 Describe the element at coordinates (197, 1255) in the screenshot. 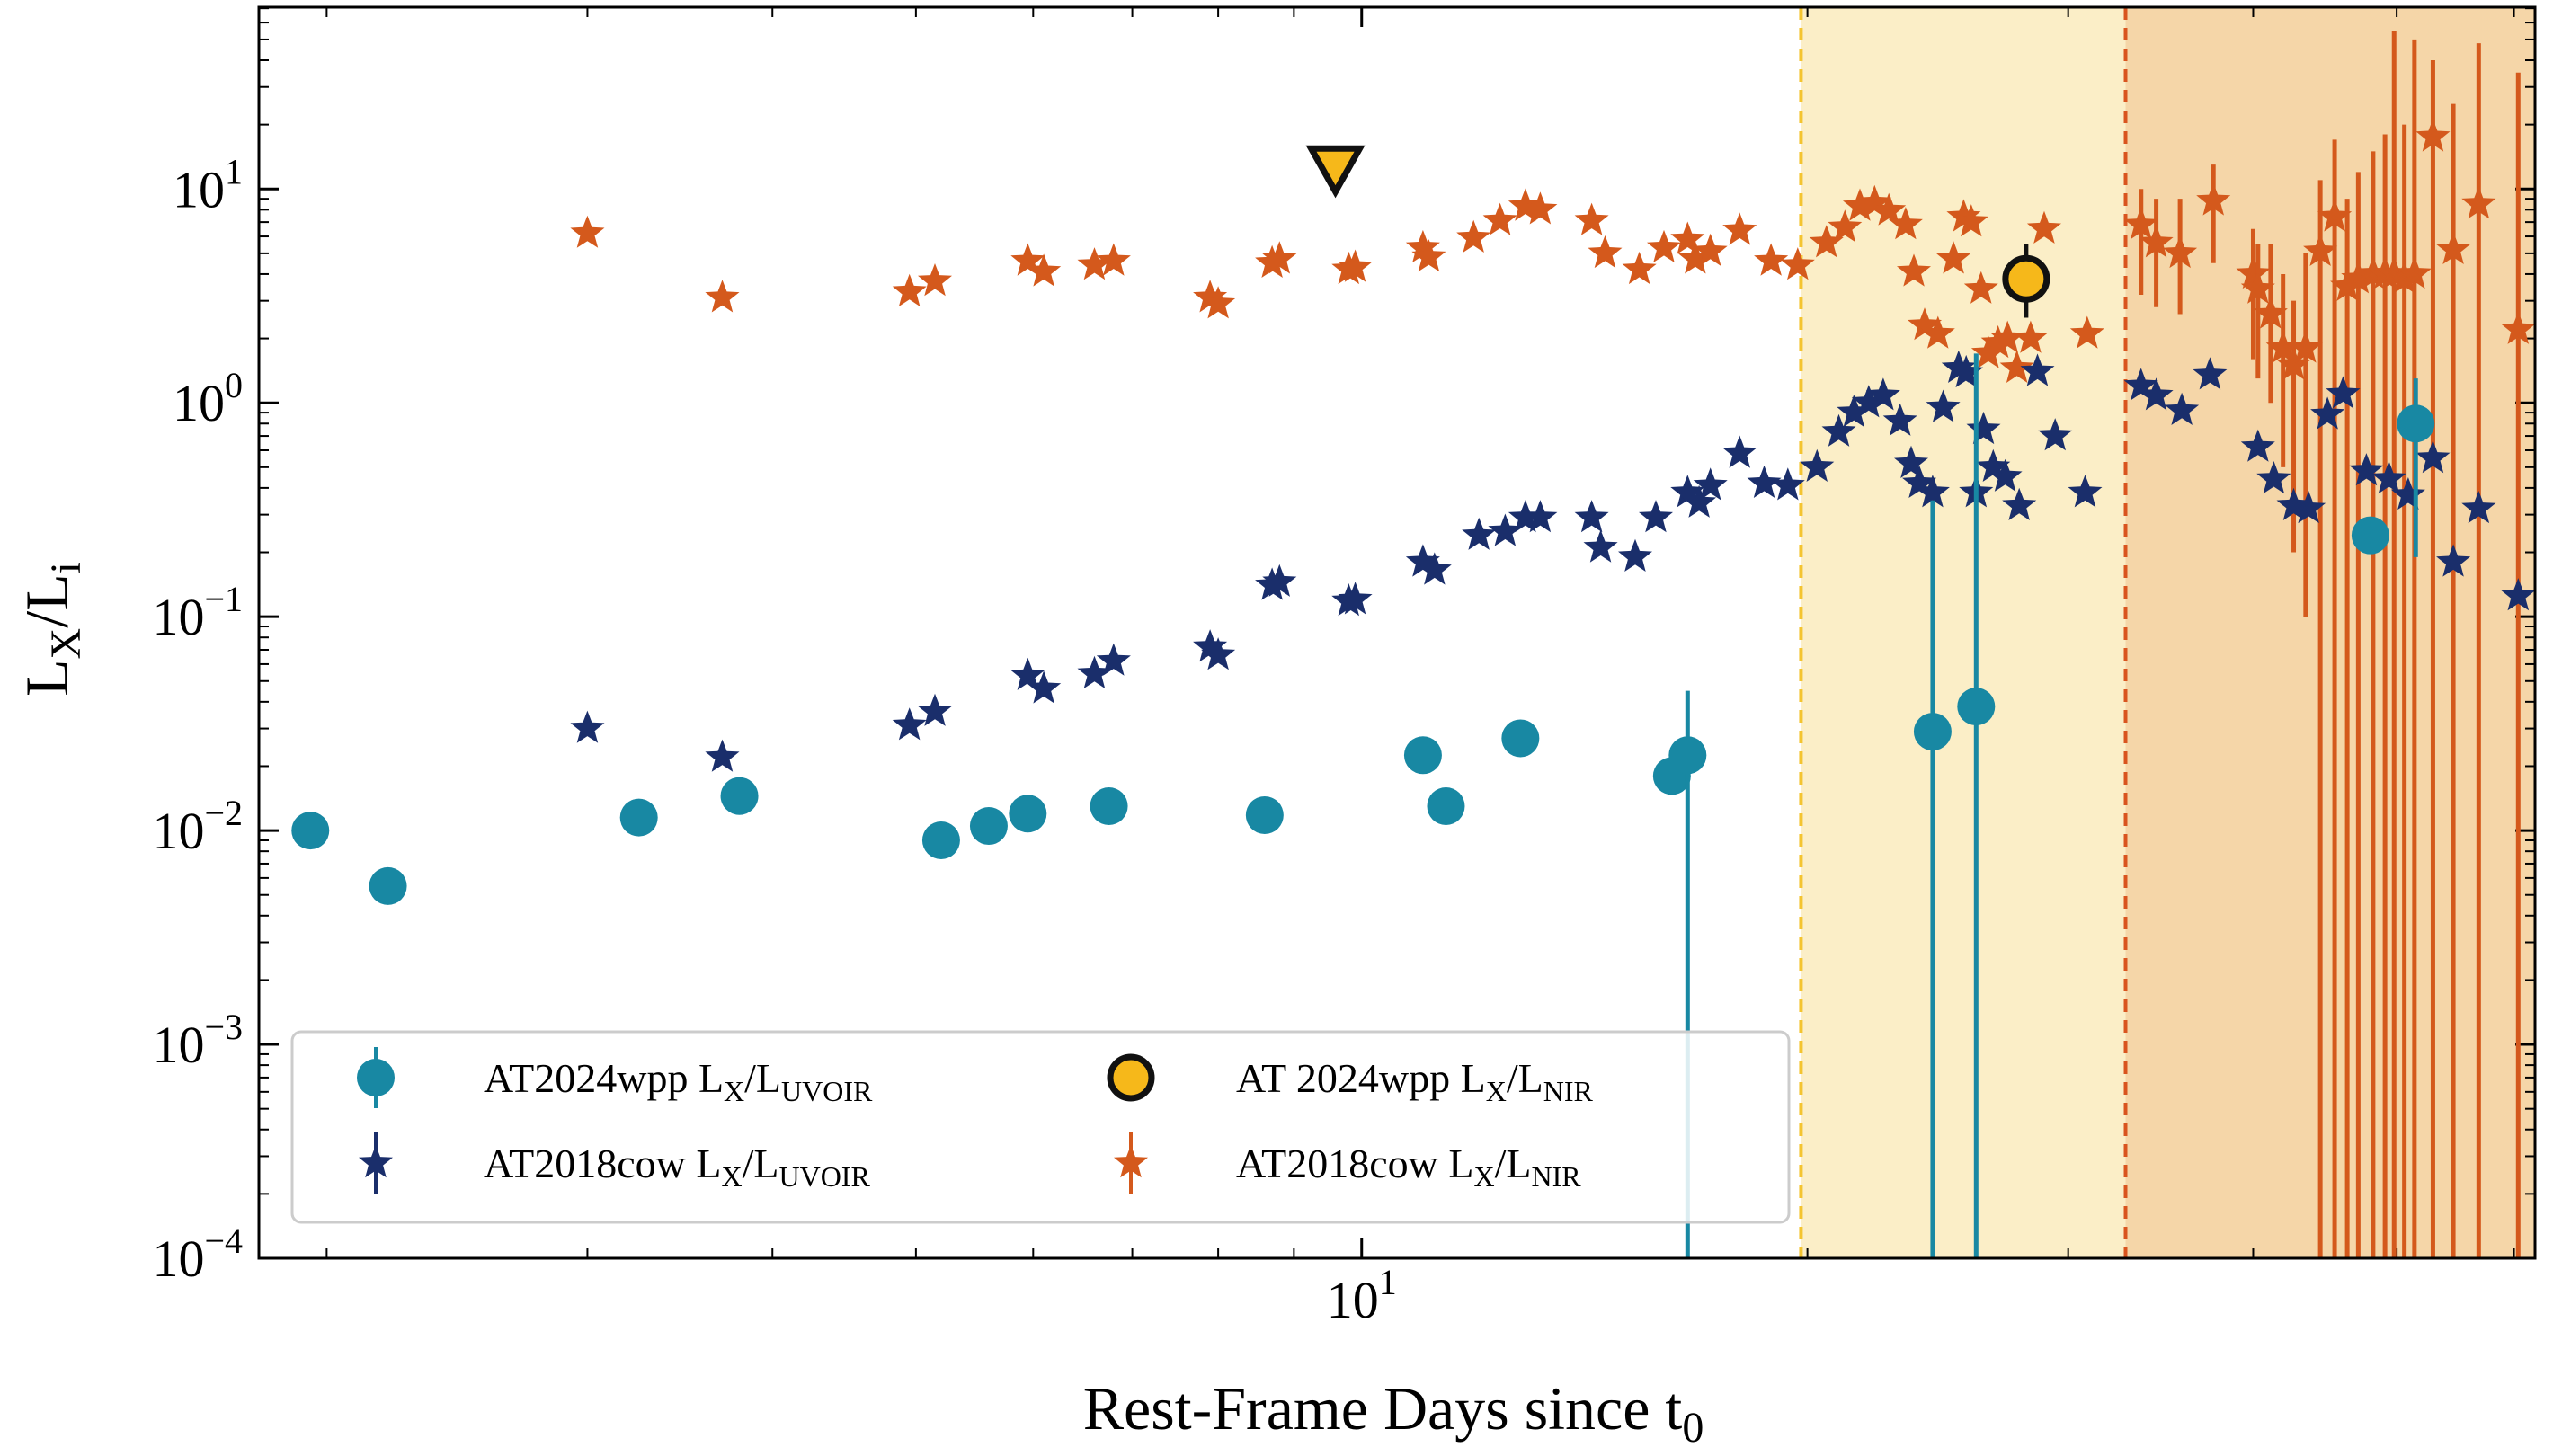

I see `y-tick-label: 10⁻⁴` at that location.